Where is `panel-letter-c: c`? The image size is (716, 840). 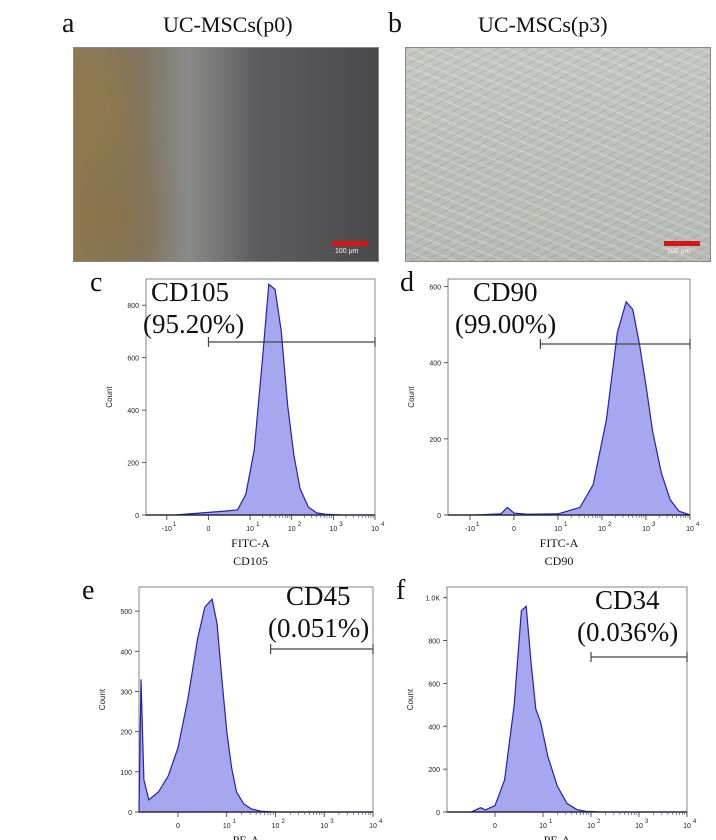
panel-letter-c: c is located at coordinates (96, 282).